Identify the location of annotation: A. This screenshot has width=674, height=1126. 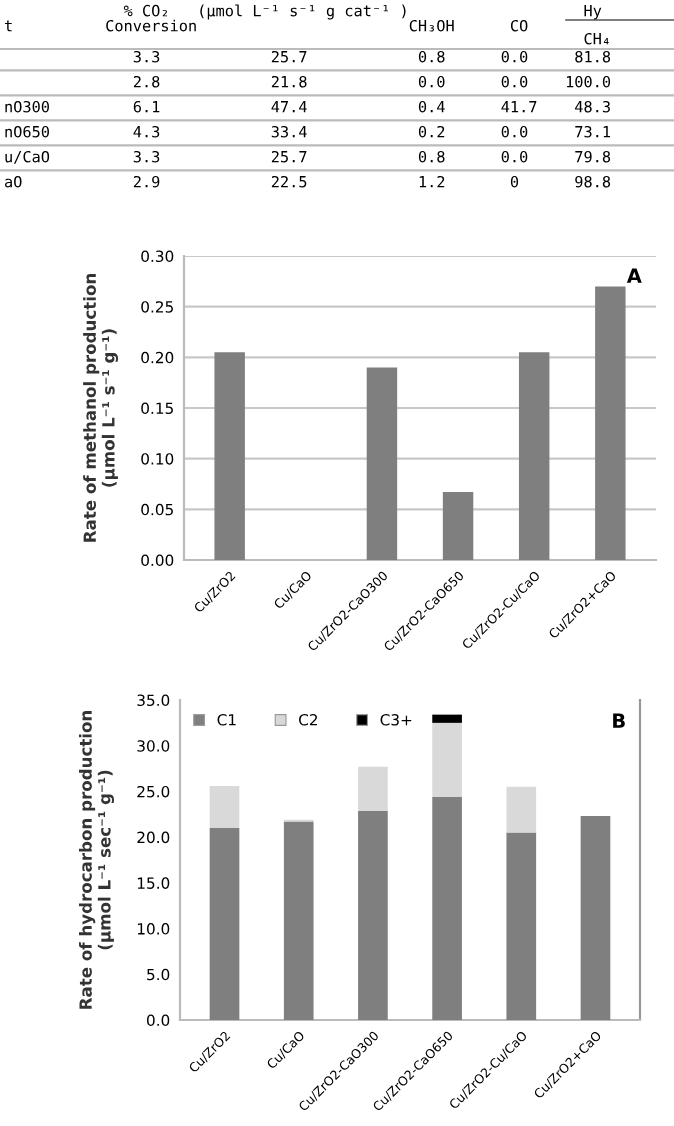
(634, 275).